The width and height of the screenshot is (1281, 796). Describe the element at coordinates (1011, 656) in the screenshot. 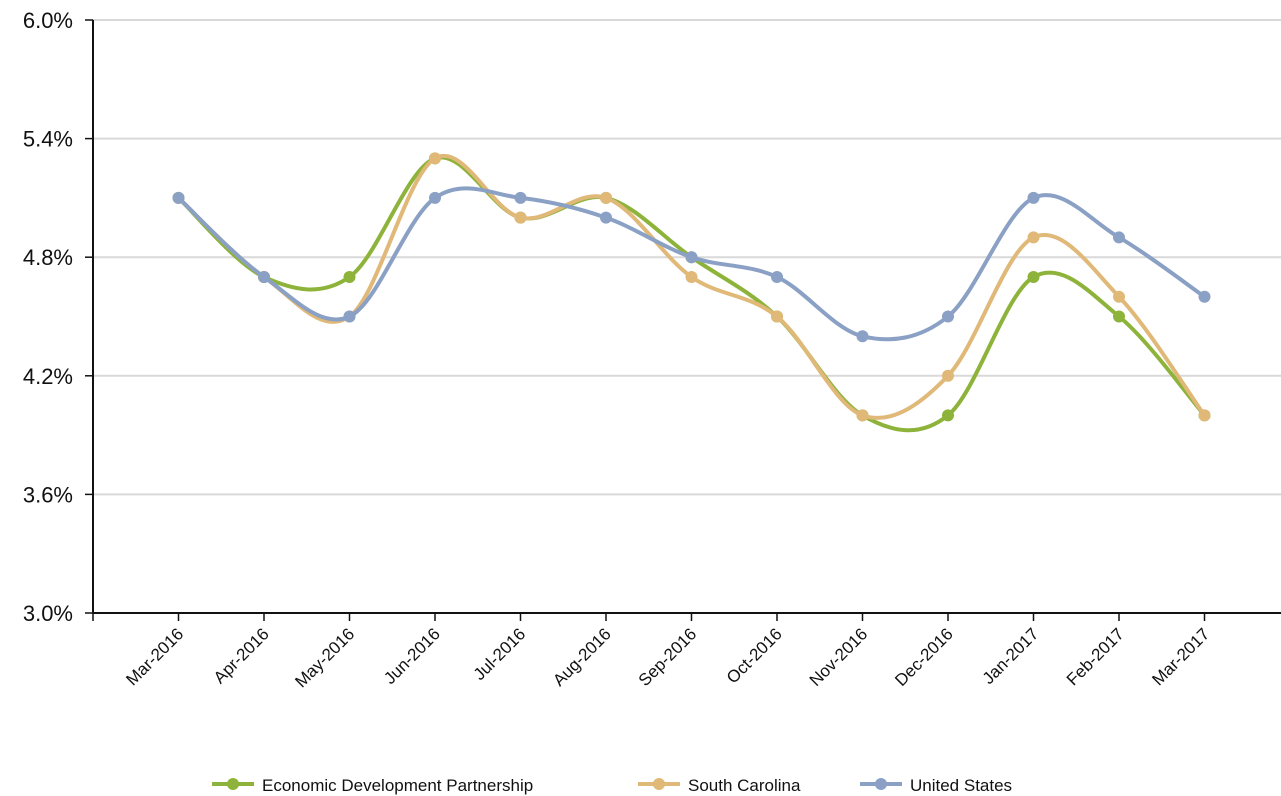

I see `x-tick-label: Jan-2017` at that location.